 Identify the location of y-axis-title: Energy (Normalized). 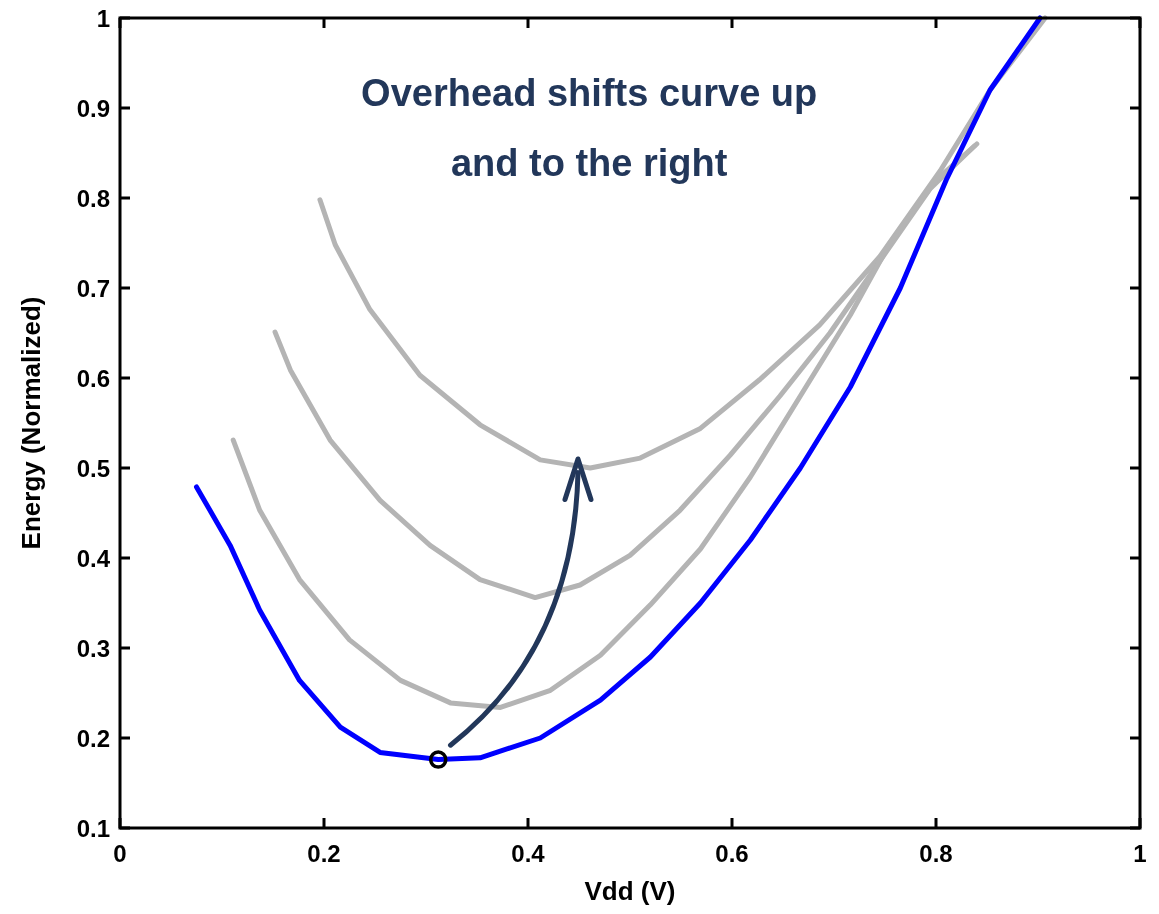
(31, 423).